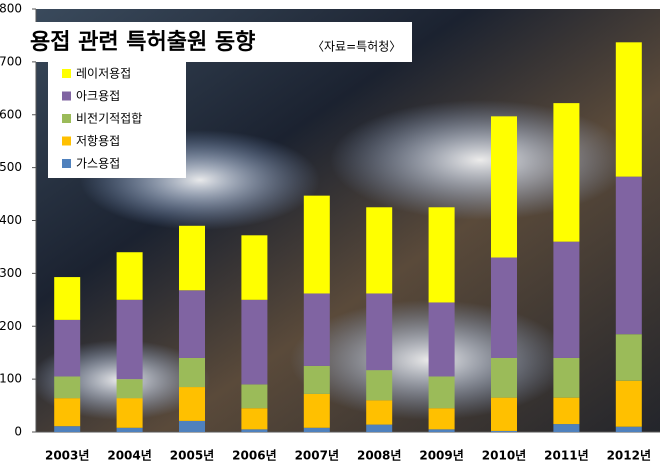 The height and width of the screenshot is (466, 660). What do you see at coordinates (441, 456) in the screenshot?
I see `x-tick-label: 2009년` at bounding box center [441, 456].